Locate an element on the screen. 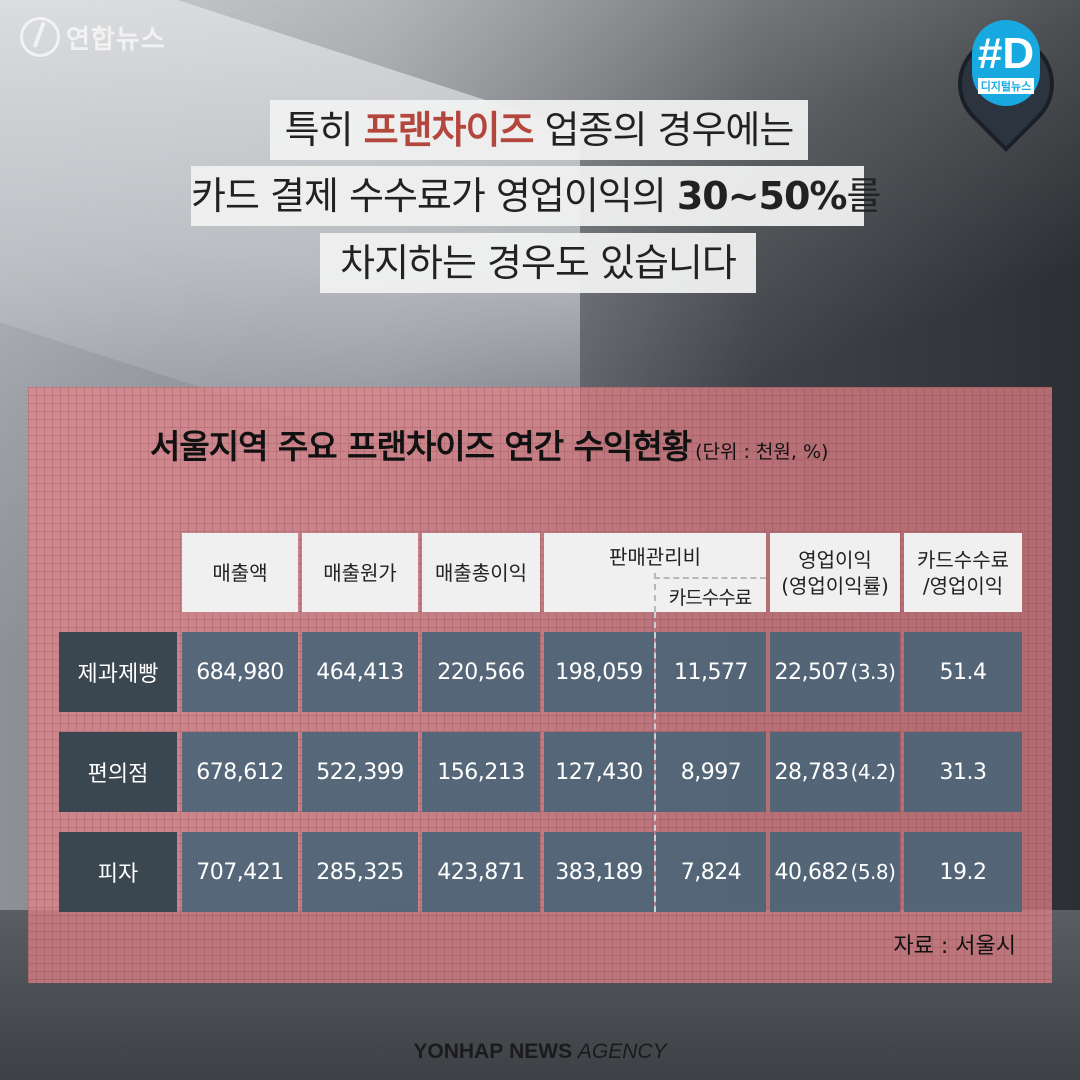  headline-accent: 프랜차이즈 is located at coordinates (449, 130).